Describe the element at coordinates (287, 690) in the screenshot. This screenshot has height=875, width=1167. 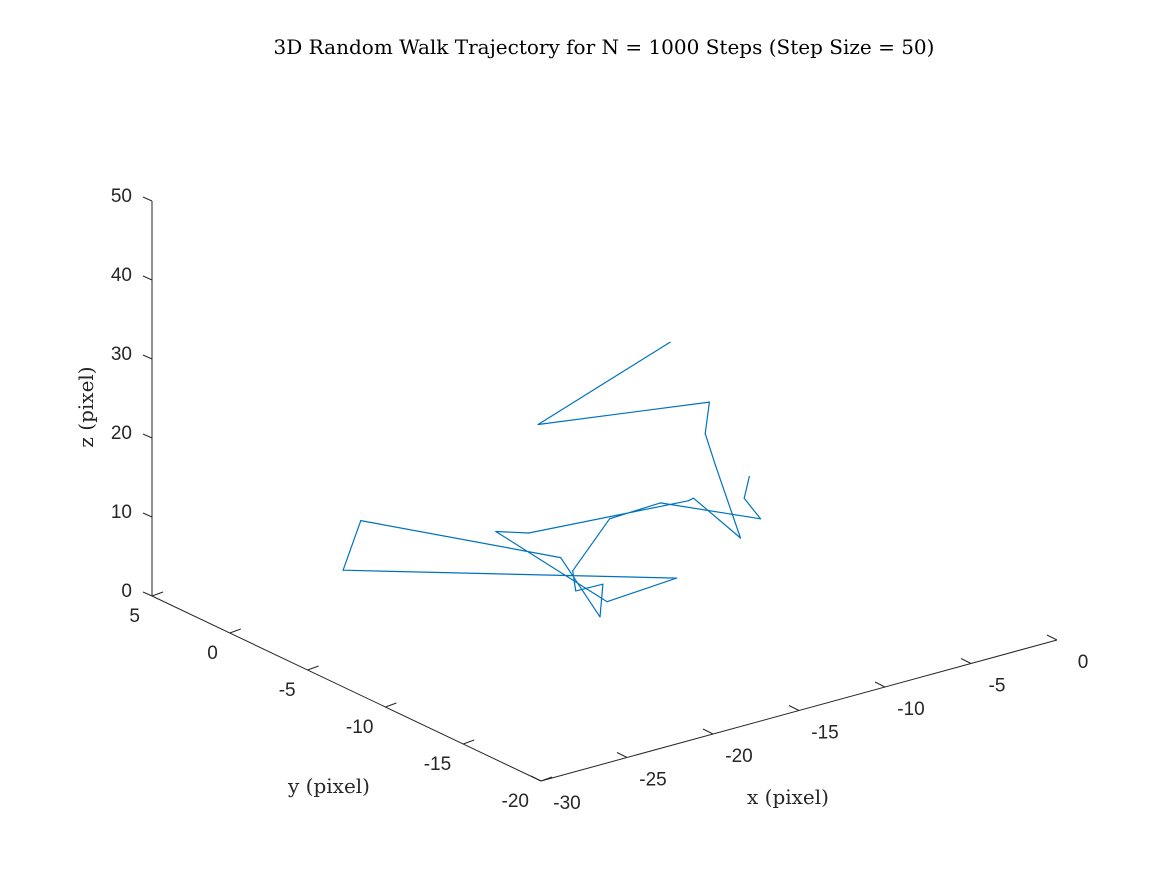
I see `y-tick-label: -5` at that location.